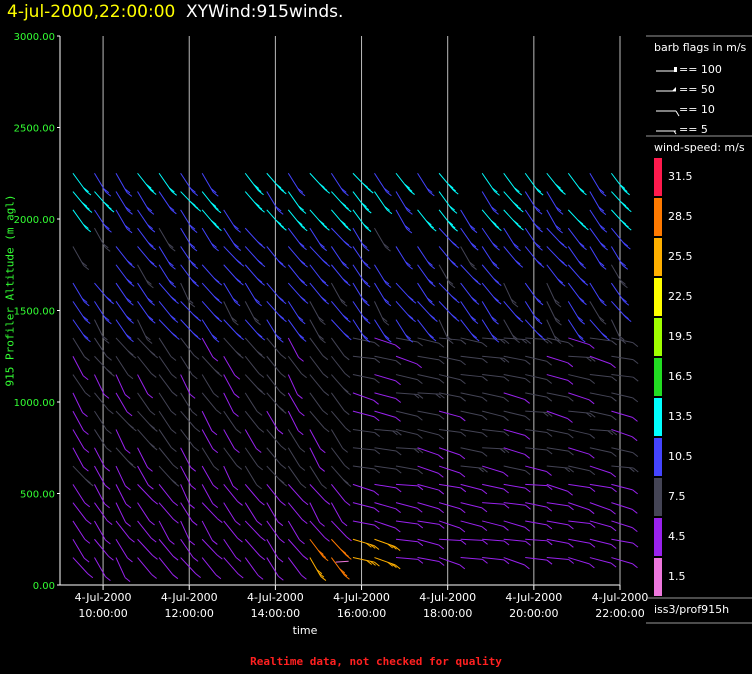  Describe the element at coordinates (677, 536) in the screenshot. I see `speed-legend-label: 4.5` at that location.